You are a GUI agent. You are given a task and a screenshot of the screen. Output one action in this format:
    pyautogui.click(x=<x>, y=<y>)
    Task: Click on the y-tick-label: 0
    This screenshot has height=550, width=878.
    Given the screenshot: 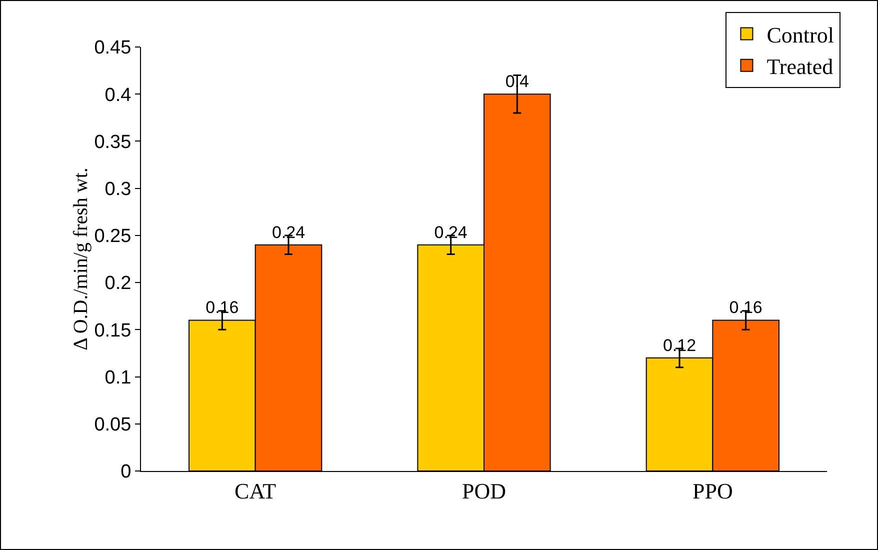 What is the action you would take?
    pyautogui.click(x=126, y=472)
    